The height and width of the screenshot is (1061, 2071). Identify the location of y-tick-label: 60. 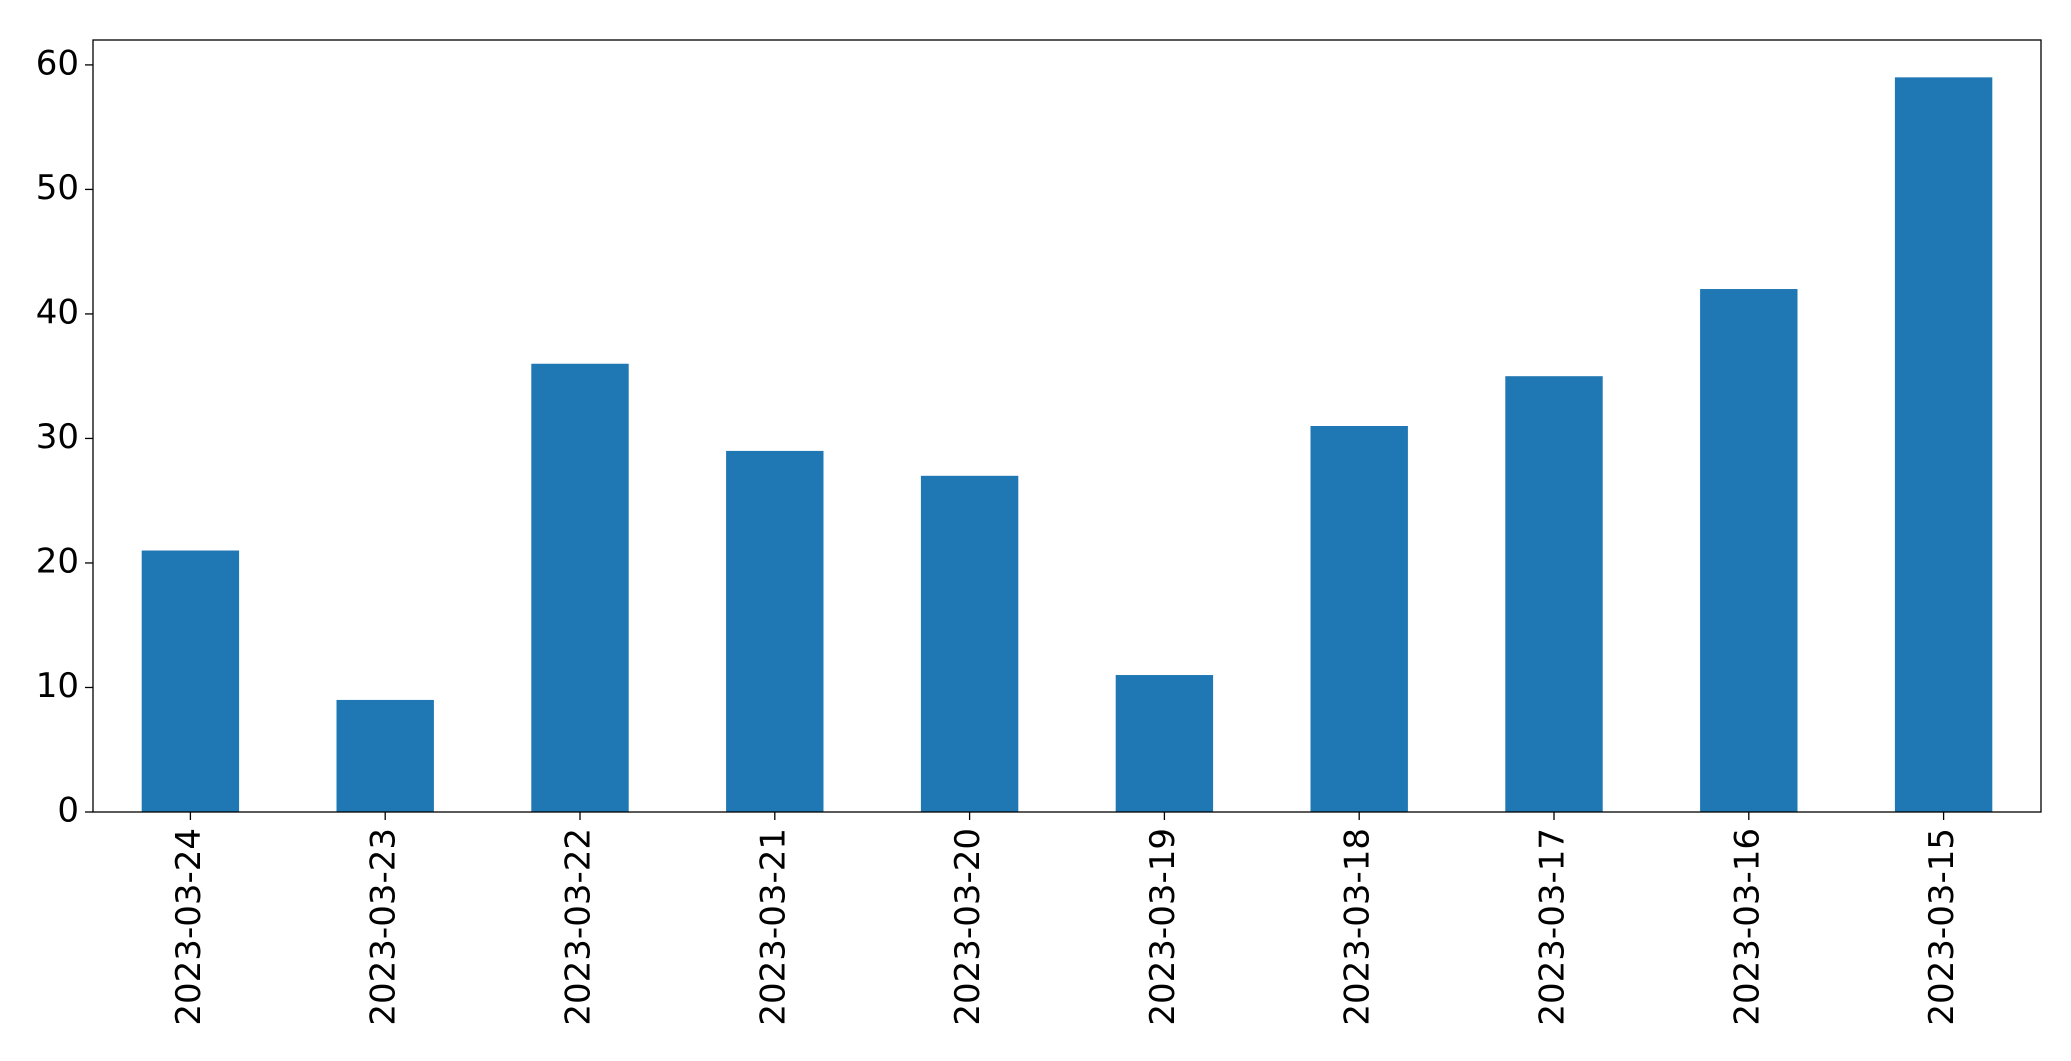
(57, 63).